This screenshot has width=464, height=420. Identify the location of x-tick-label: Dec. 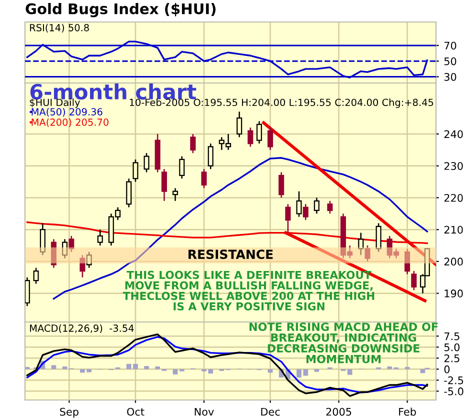
(270, 412).